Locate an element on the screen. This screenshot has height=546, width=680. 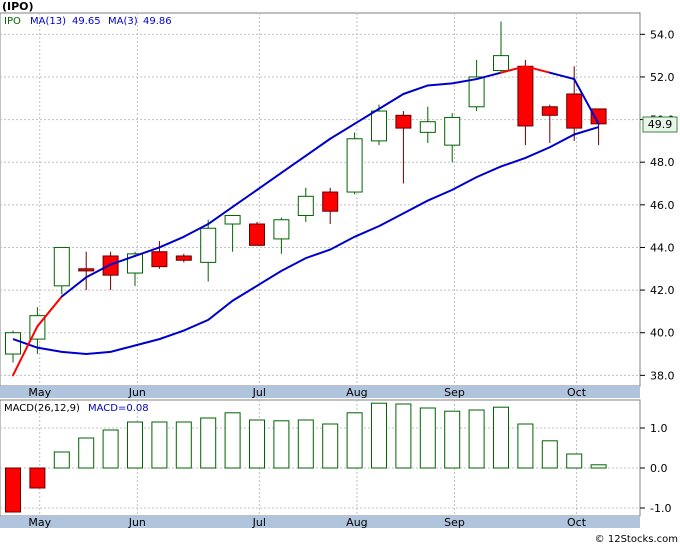
macd-x-axis: May Jun Jul Aug Sep Oct is located at coordinates (307, 522).